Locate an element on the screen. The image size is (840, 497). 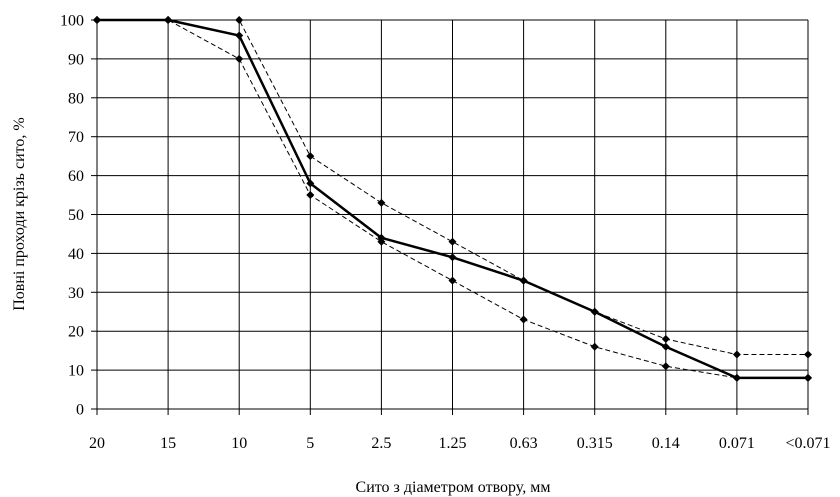
y-tick-label: 40 is located at coordinates (76, 254).